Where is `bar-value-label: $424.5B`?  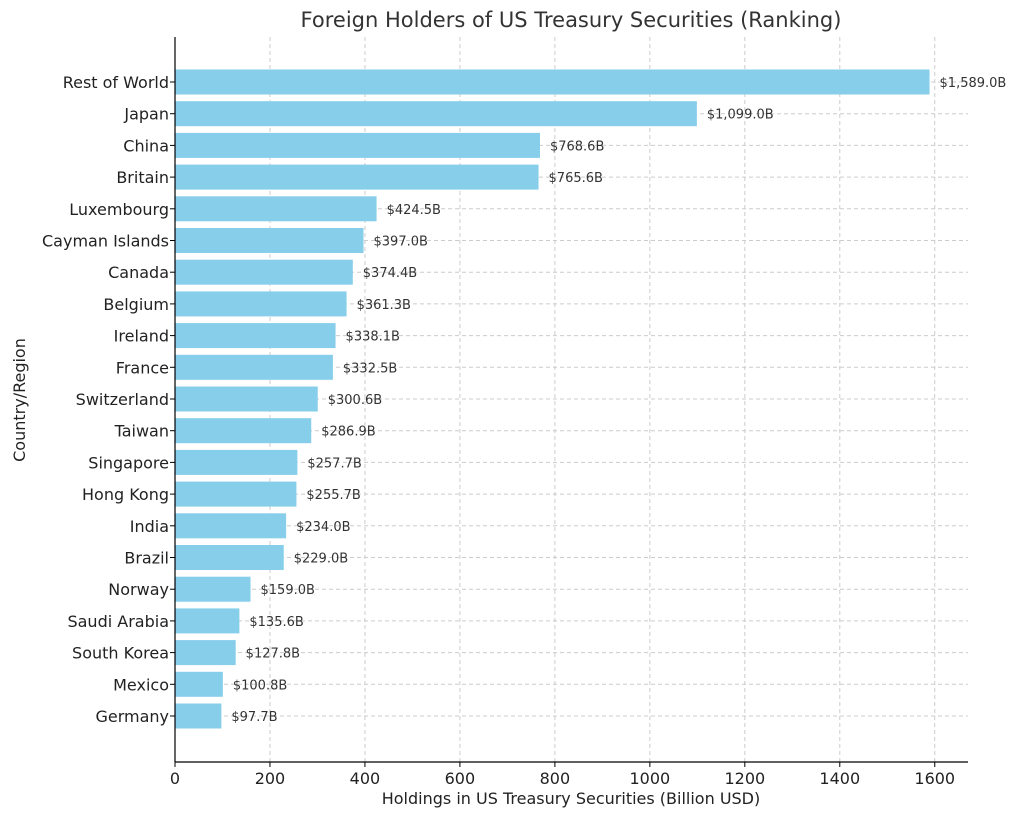
bar-value-label: $424.5B is located at coordinates (414, 210).